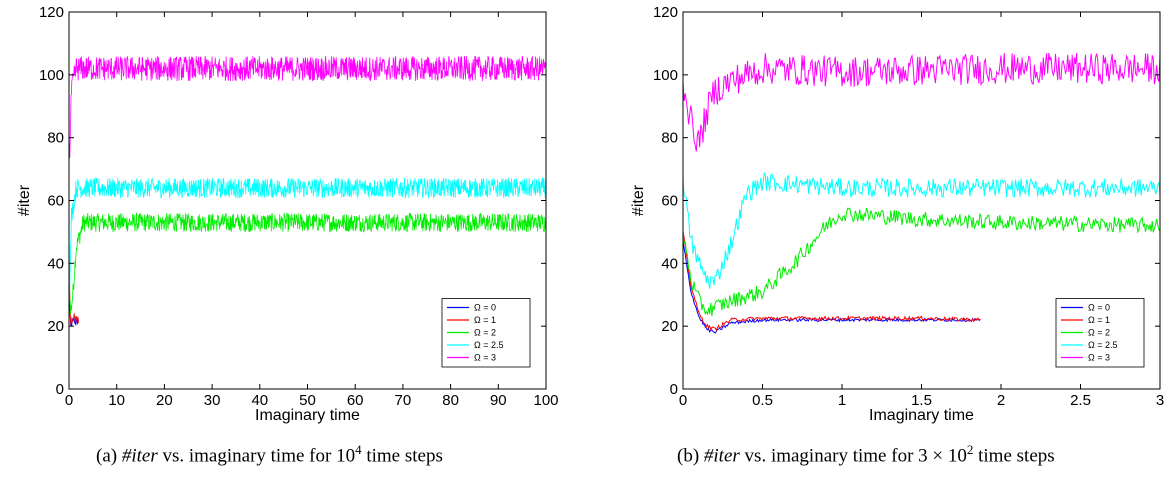  What do you see at coordinates (60, 389) in the screenshot?
I see `y-tick-label-a-0: 0` at bounding box center [60, 389].